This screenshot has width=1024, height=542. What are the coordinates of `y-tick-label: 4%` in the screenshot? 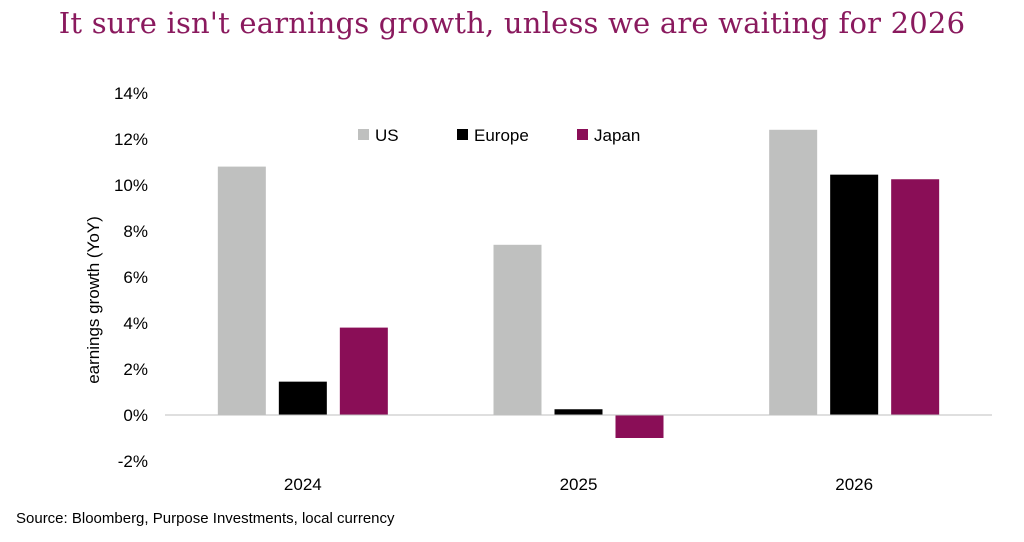 It's located at (135, 323).